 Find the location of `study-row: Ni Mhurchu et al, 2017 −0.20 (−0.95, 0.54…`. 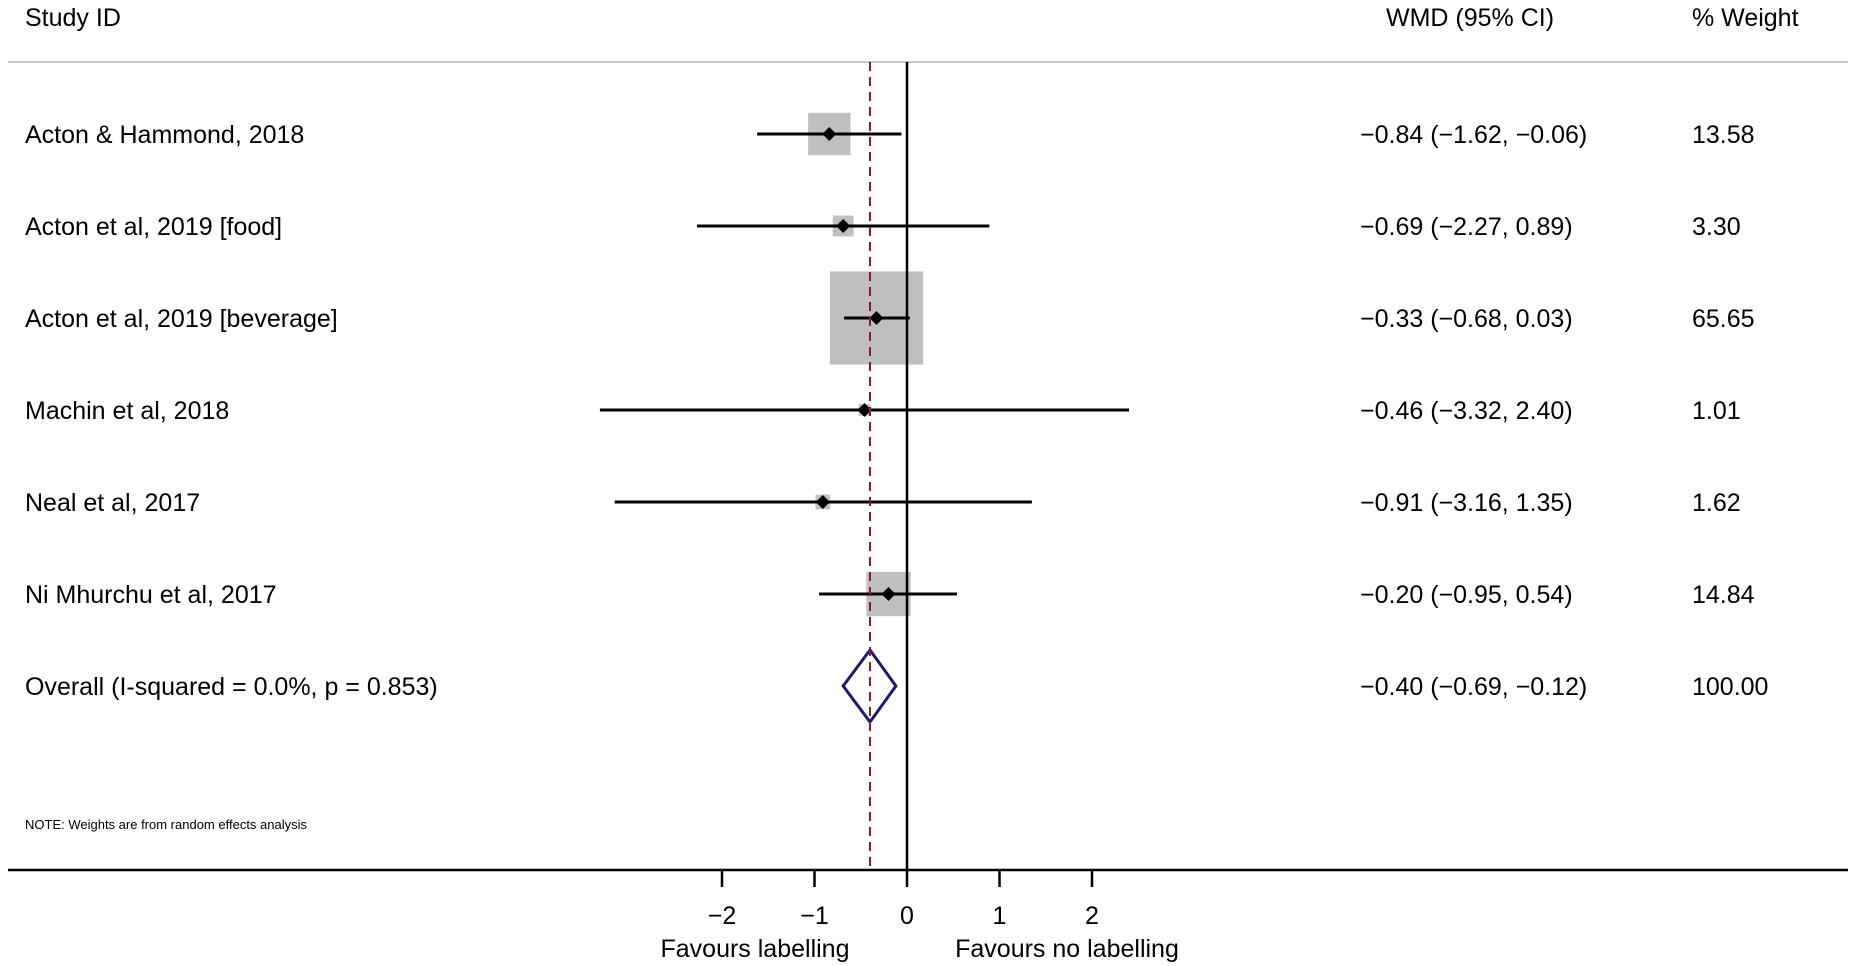

study-row: Ni Mhurchu et al, 2017 −0.20 (−0.95, 0.54… is located at coordinates (890, 594).